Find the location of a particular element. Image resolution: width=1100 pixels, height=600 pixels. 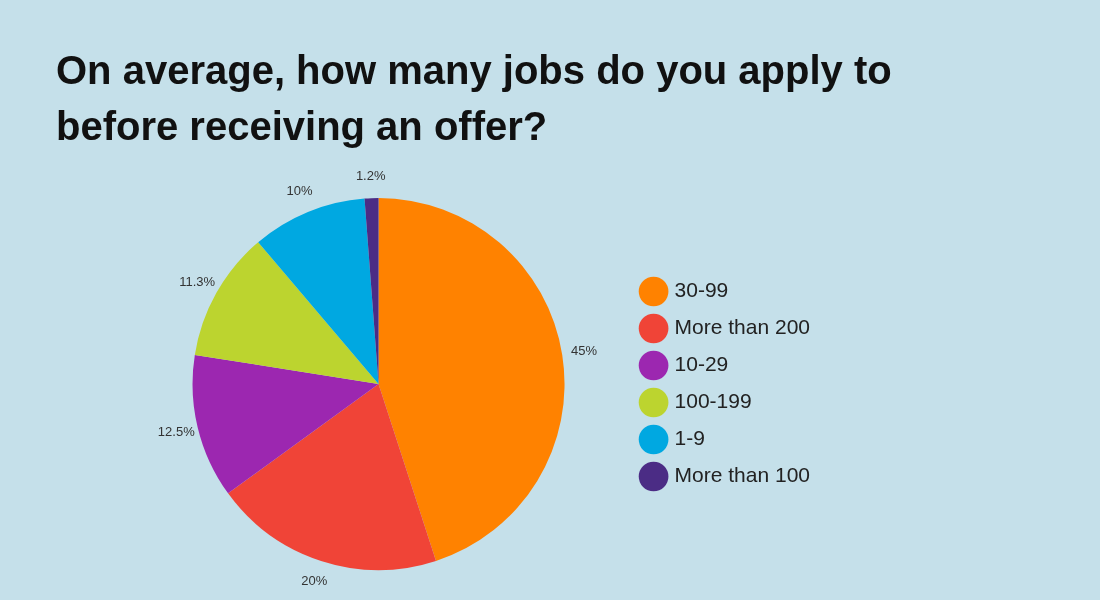

data-label: 12.5% is located at coordinates (176, 432).